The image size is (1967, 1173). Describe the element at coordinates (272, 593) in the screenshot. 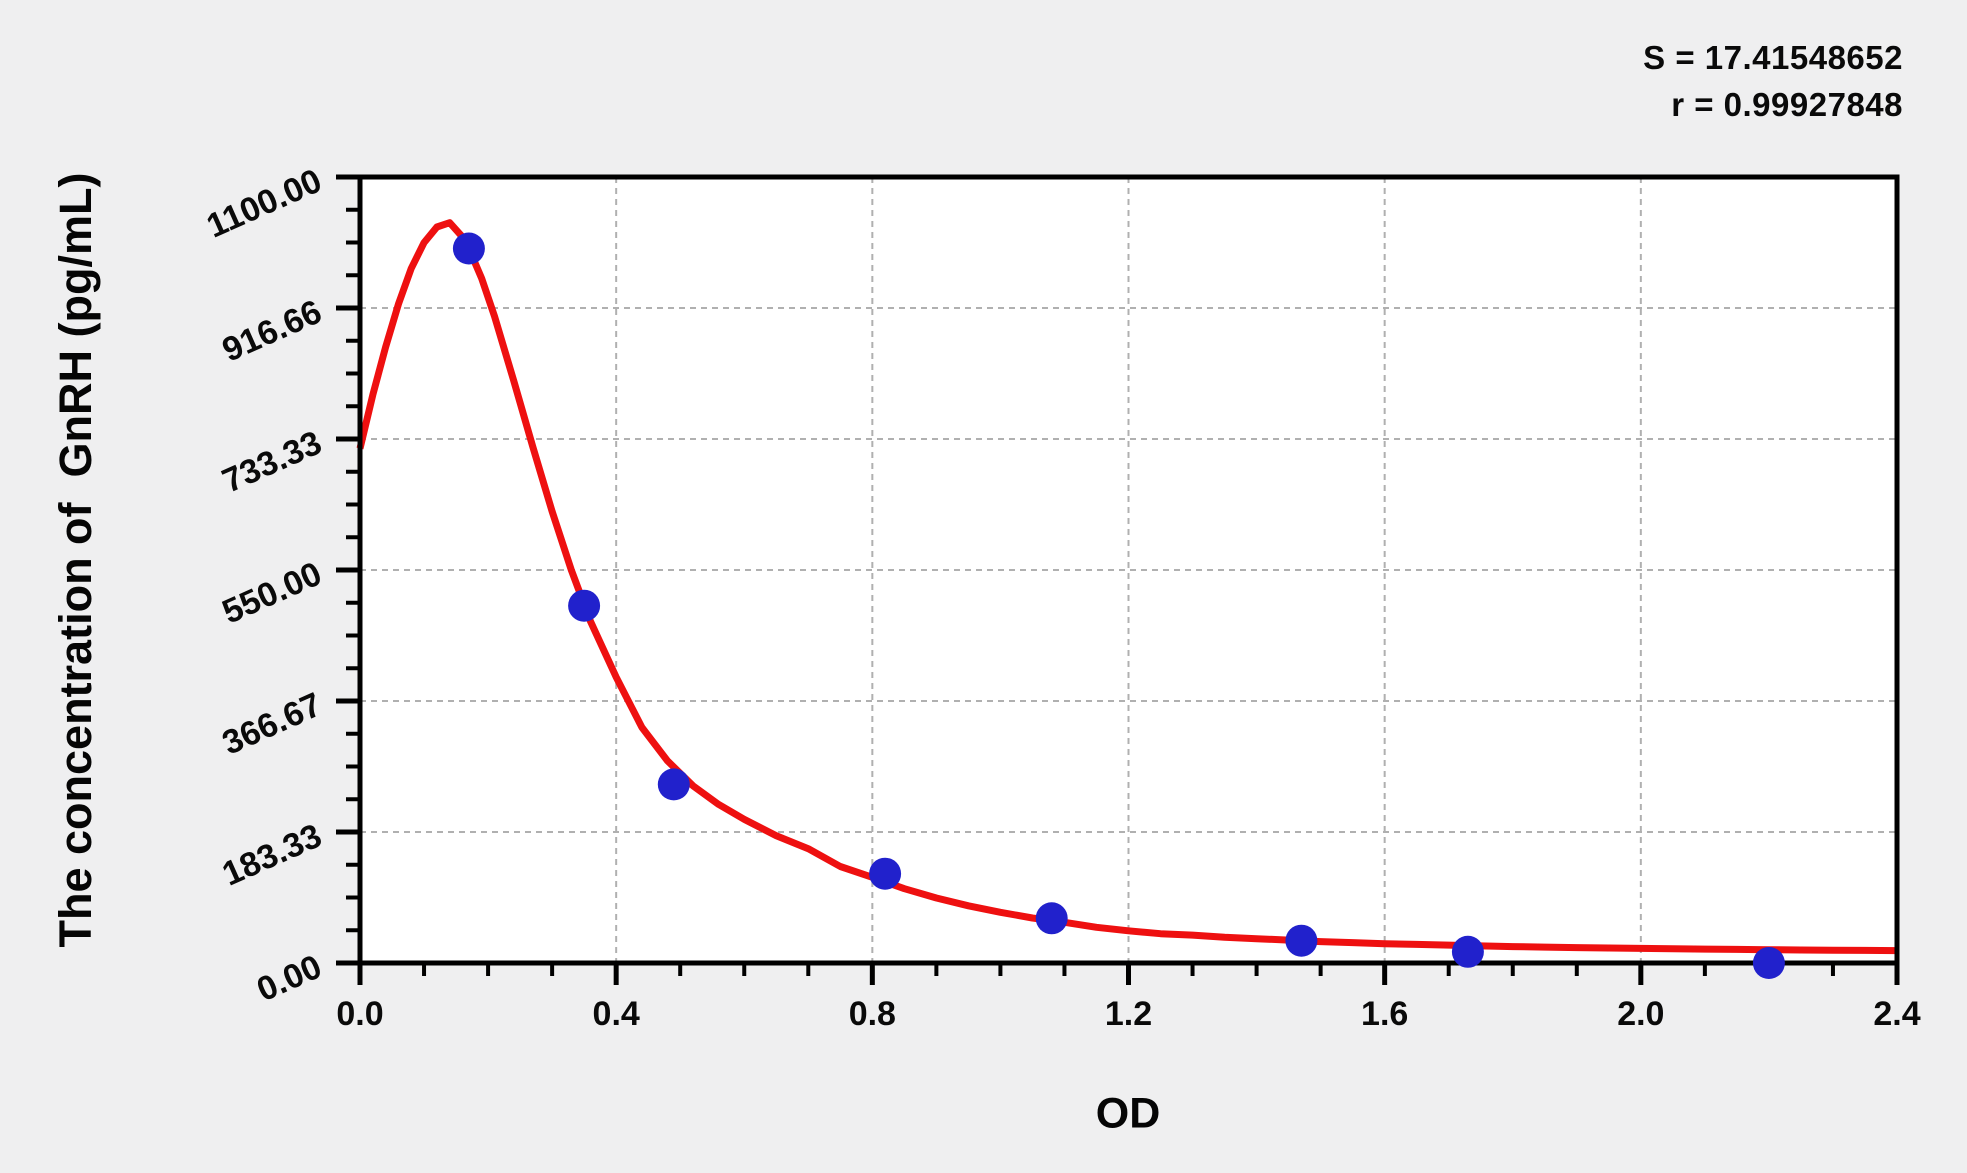

I see `y-tick-label: 550.00` at that location.